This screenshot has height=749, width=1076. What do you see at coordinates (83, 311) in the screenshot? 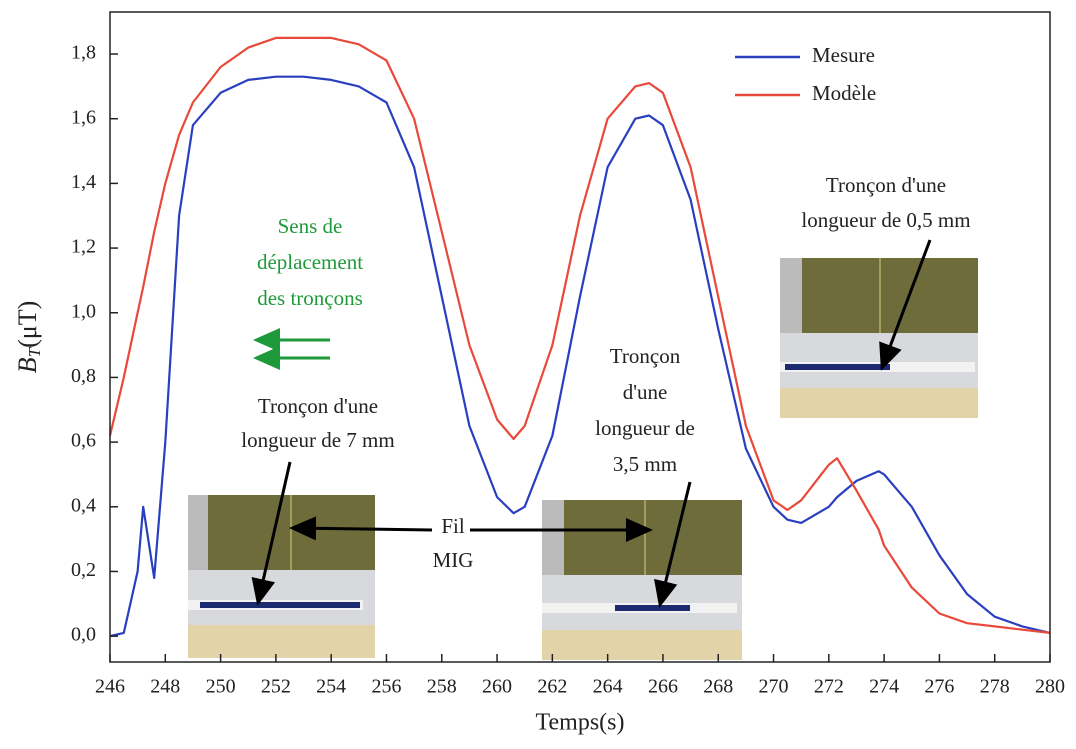
I see `y-tick-label: 1,0` at bounding box center [83, 311].